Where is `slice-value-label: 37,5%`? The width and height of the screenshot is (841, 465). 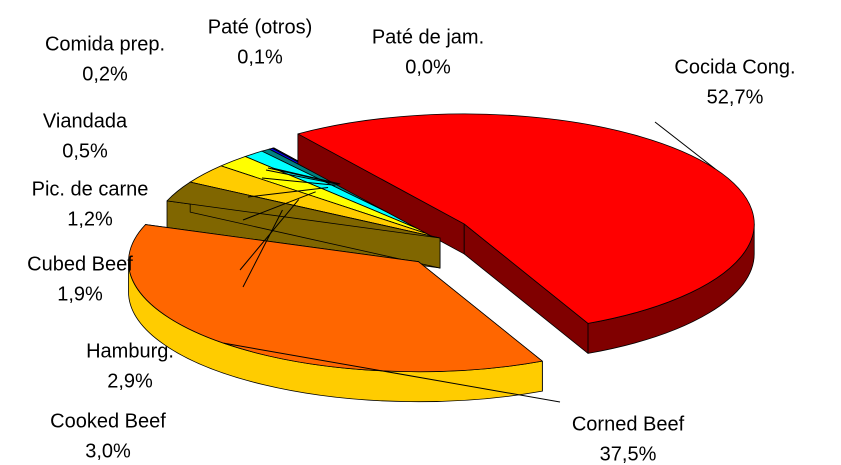 slice-value-label: 37,5% is located at coordinates (628, 454).